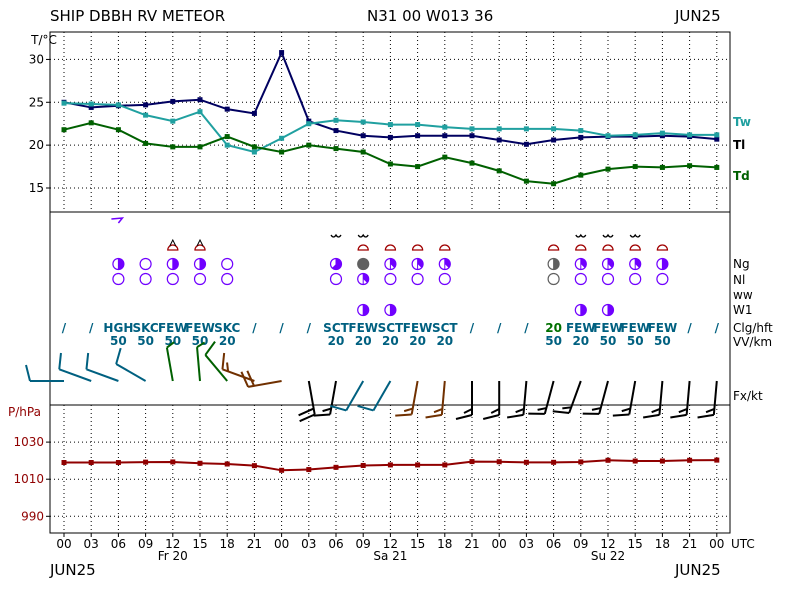  Describe the element at coordinates (227, 328) in the screenshot. I see `ceiling-label: SKC` at that location.